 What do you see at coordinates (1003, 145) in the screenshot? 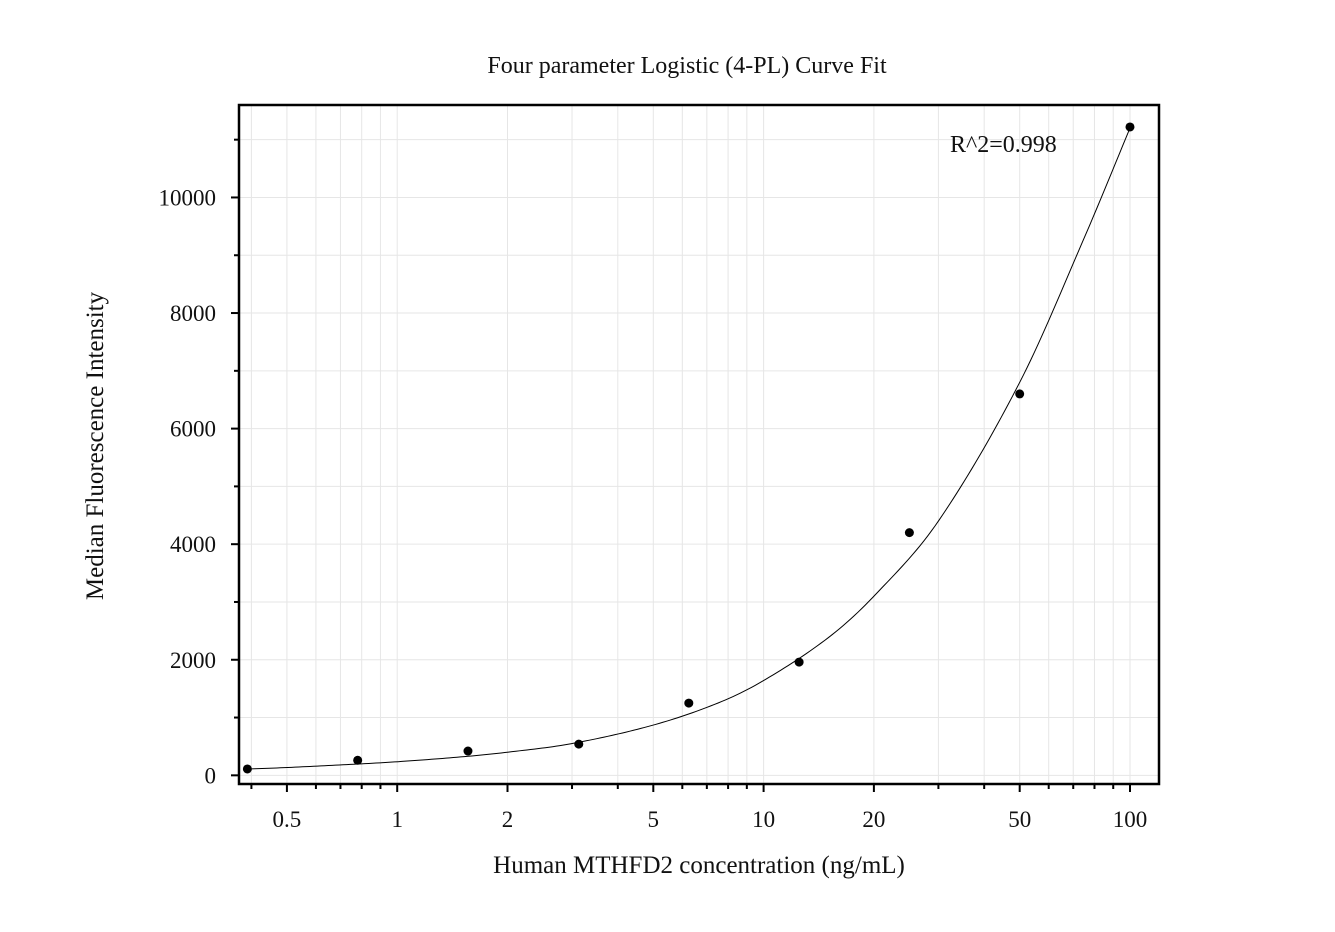
I see `r-squared-annotation: R^2=0.998` at bounding box center [1003, 145].